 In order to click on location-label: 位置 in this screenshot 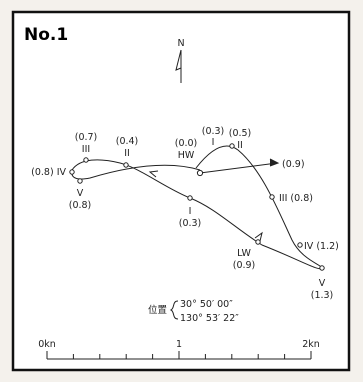, I will do `click(157, 310)`.